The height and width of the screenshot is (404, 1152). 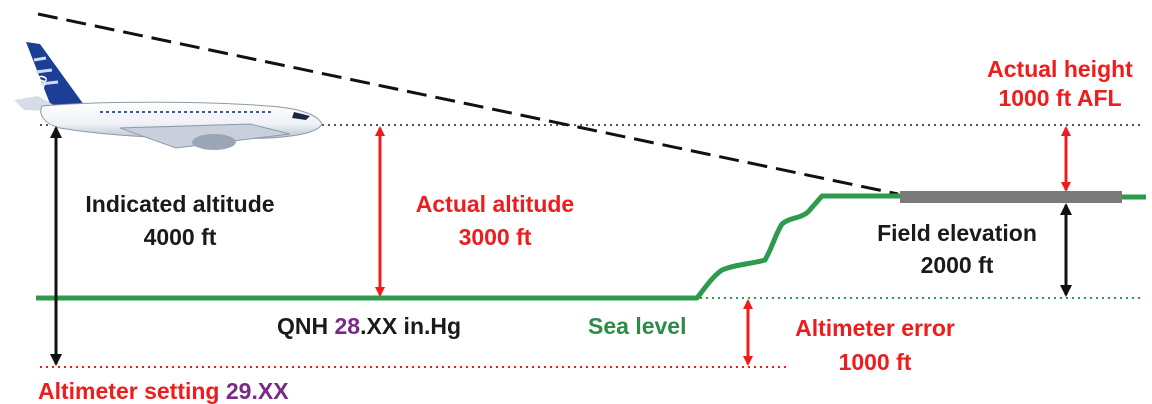 I want to click on altimeter-setting-label: Altimeter setting 29.XX, so click(x=163, y=391).